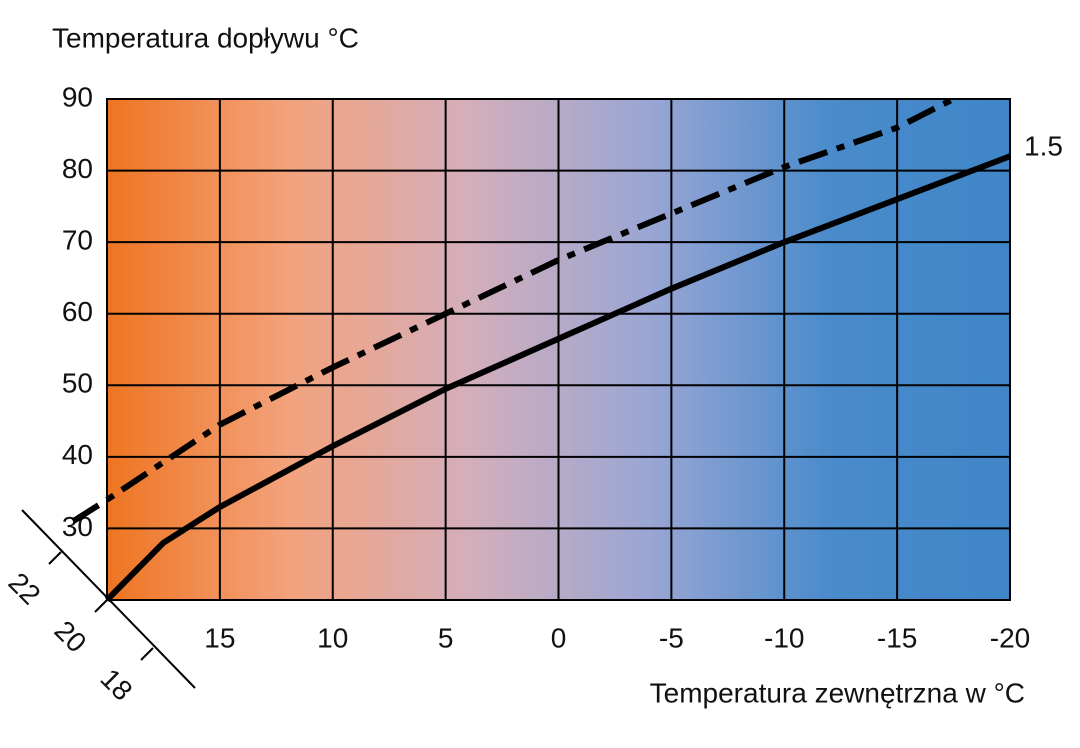 The image size is (1080, 748). Describe the element at coordinates (77, 383) in the screenshot. I see `y-tick-label: 50` at that location.